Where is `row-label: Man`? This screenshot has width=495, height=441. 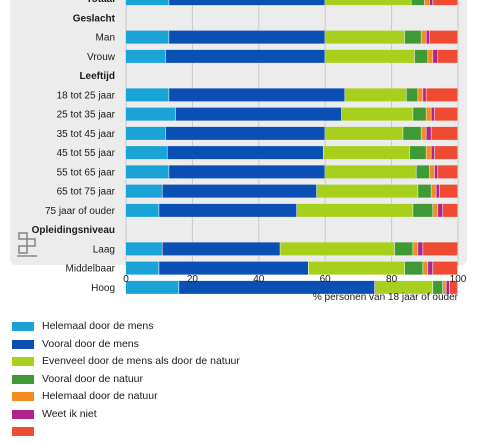
row-label: Man is located at coordinates (105, 38).